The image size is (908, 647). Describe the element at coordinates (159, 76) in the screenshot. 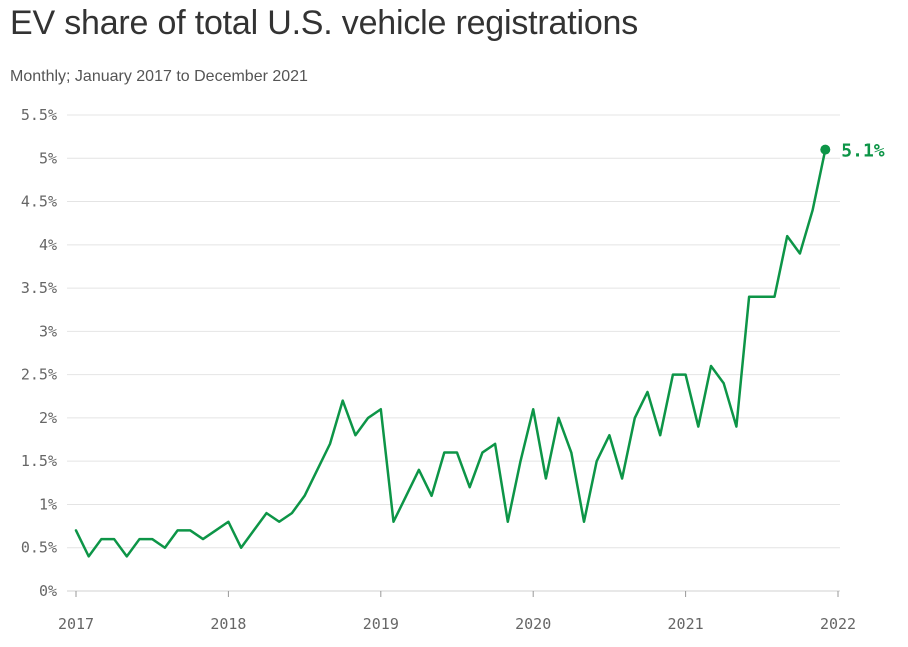

I see `chart-subtitle: Monthly; January 2017 to December 2021` at that location.